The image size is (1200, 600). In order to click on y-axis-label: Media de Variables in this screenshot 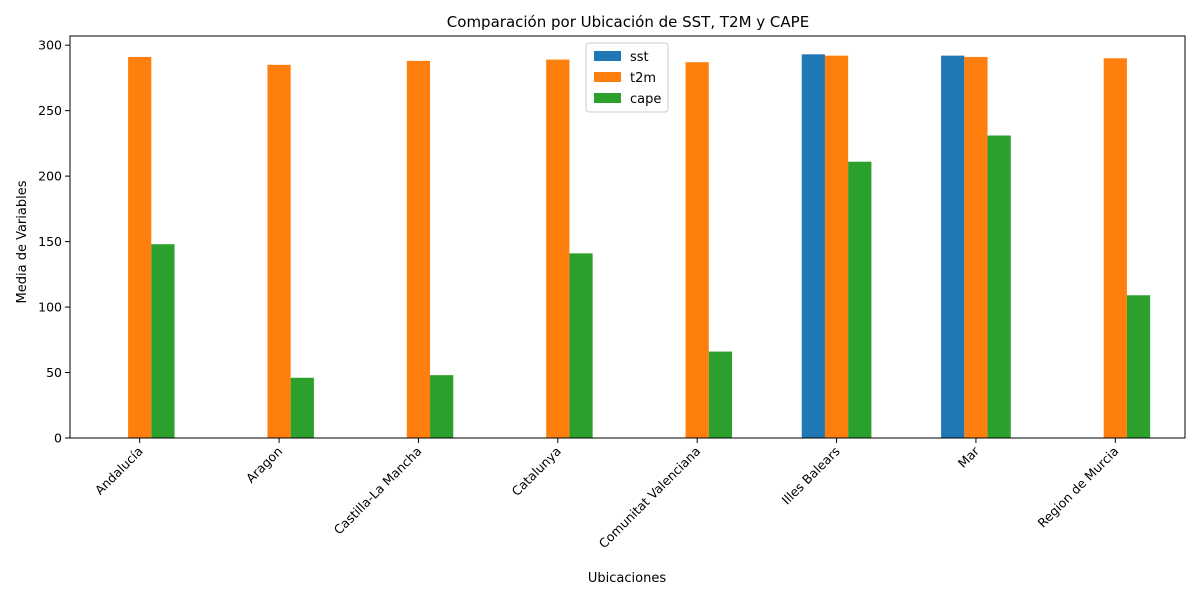, I will do `click(22, 241)`.